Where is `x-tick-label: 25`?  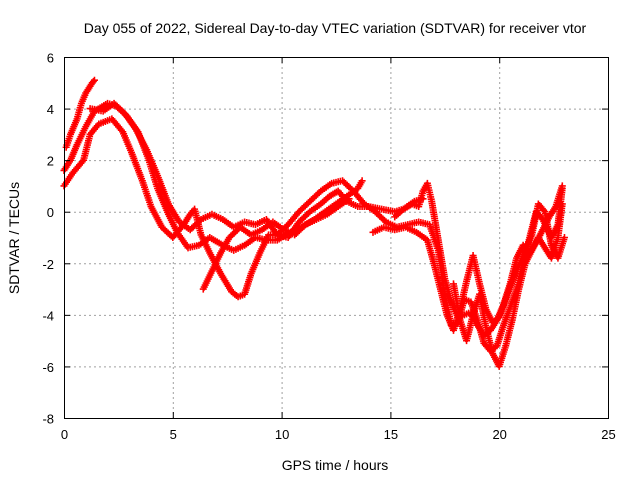
x-tick-label: 25 is located at coordinates (608, 434).